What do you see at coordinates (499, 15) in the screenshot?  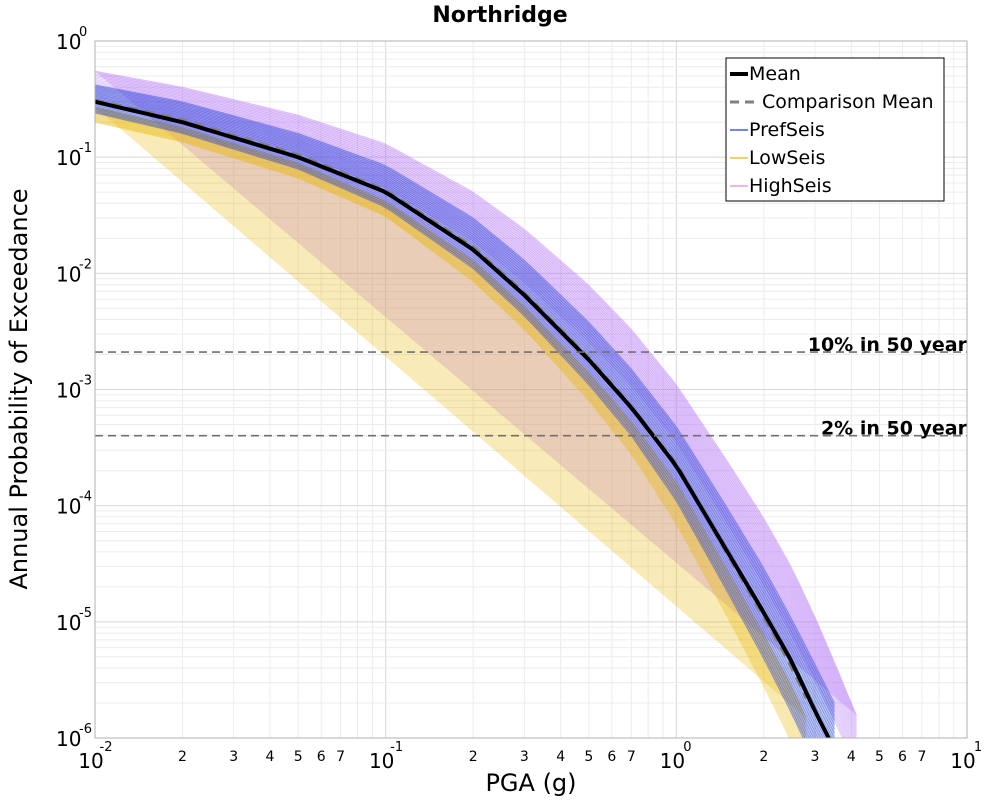 I see `chart-title: Northridge` at bounding box center [499, 15].